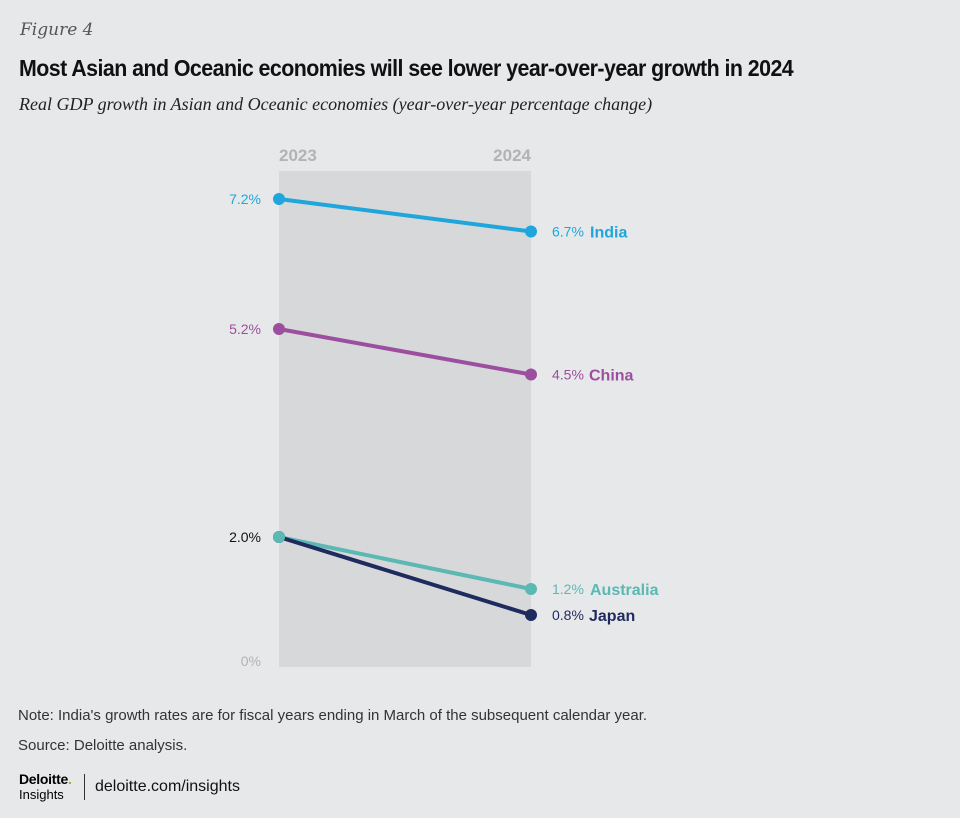 The width and height of the screenshot is (960, 818). Describe the element at coordinates (298, 155) in the screenshot. I see `x-label-2023: 2023` at that location.